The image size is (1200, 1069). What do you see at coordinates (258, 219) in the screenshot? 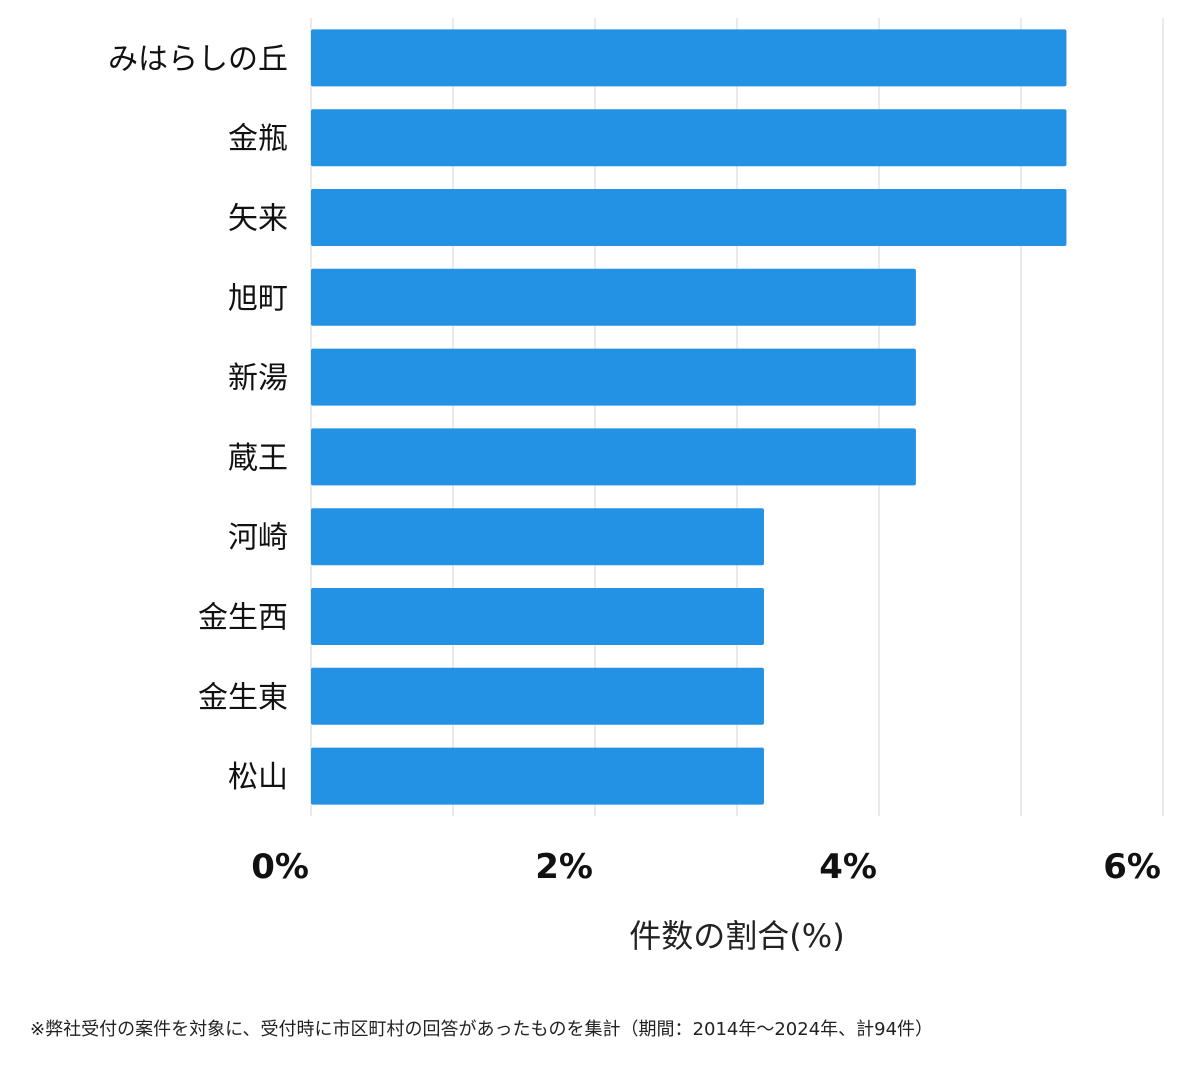
I see `category-label: 矢来` at bounding box center [258, 219].